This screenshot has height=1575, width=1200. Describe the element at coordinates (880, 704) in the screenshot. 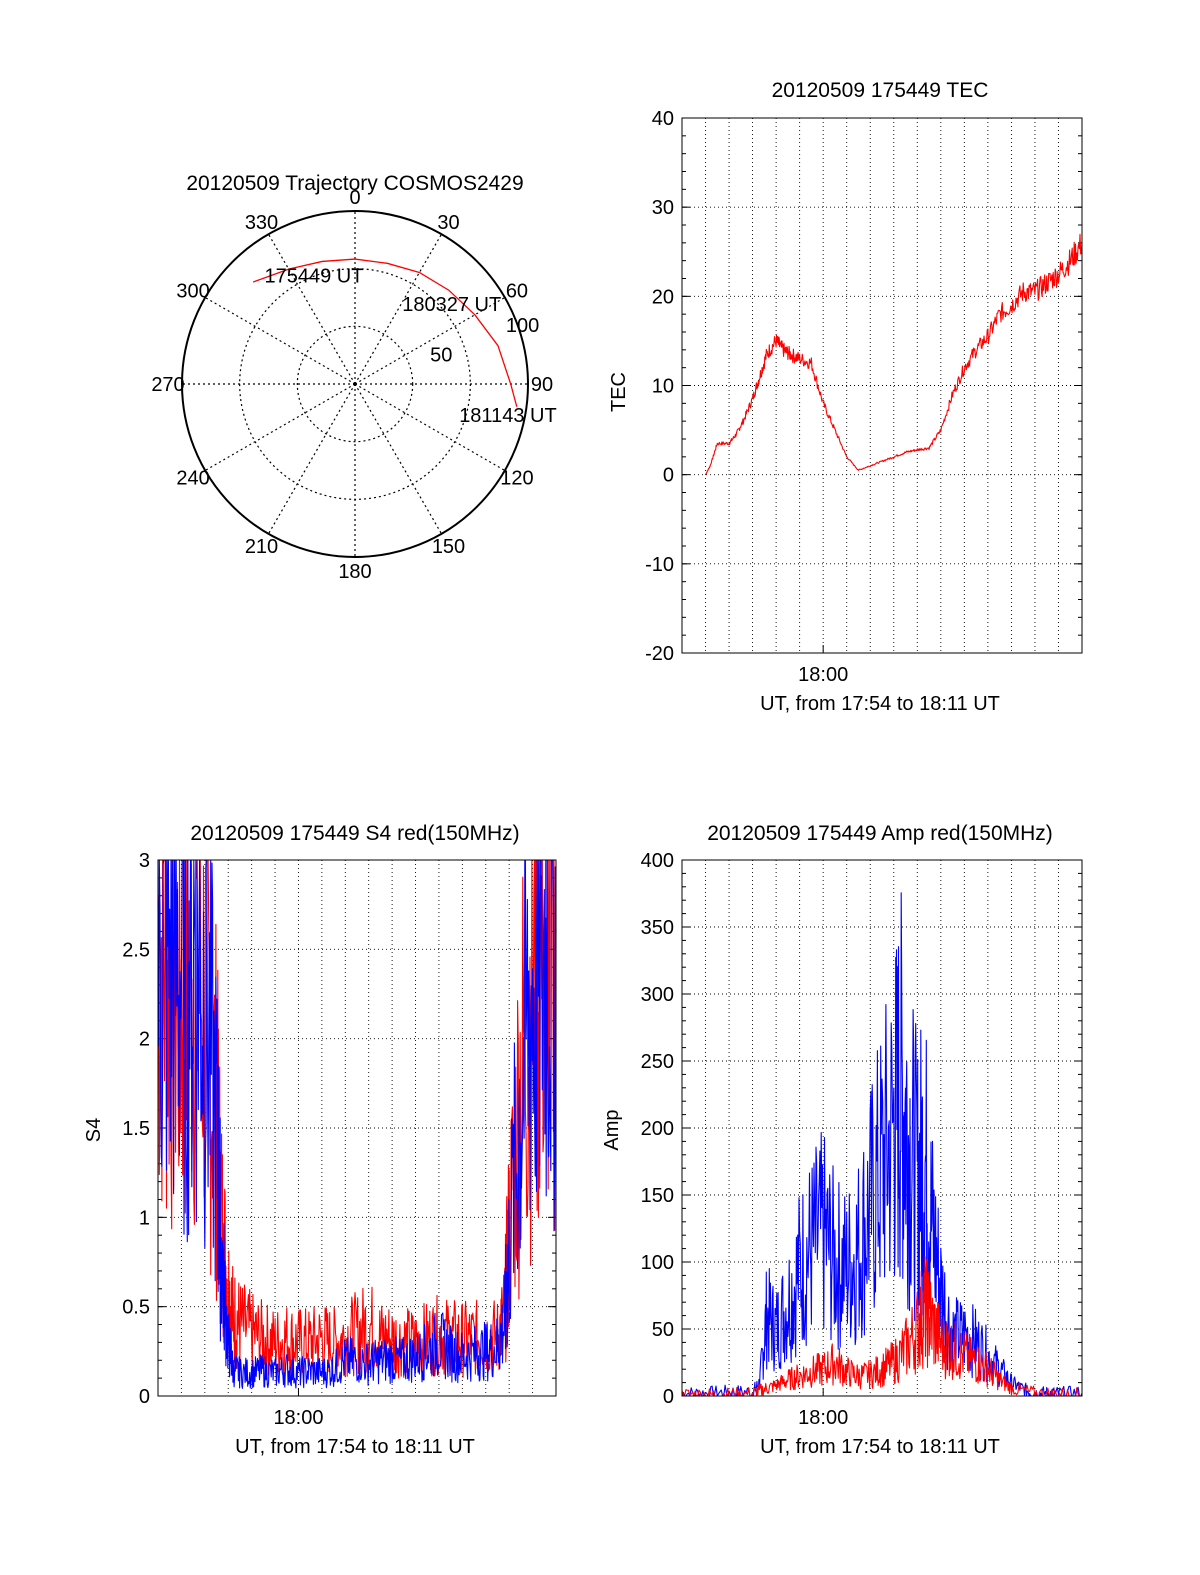

I see `tec-xlabel: UT, from 17:54 to 18:11 UT` at that location.